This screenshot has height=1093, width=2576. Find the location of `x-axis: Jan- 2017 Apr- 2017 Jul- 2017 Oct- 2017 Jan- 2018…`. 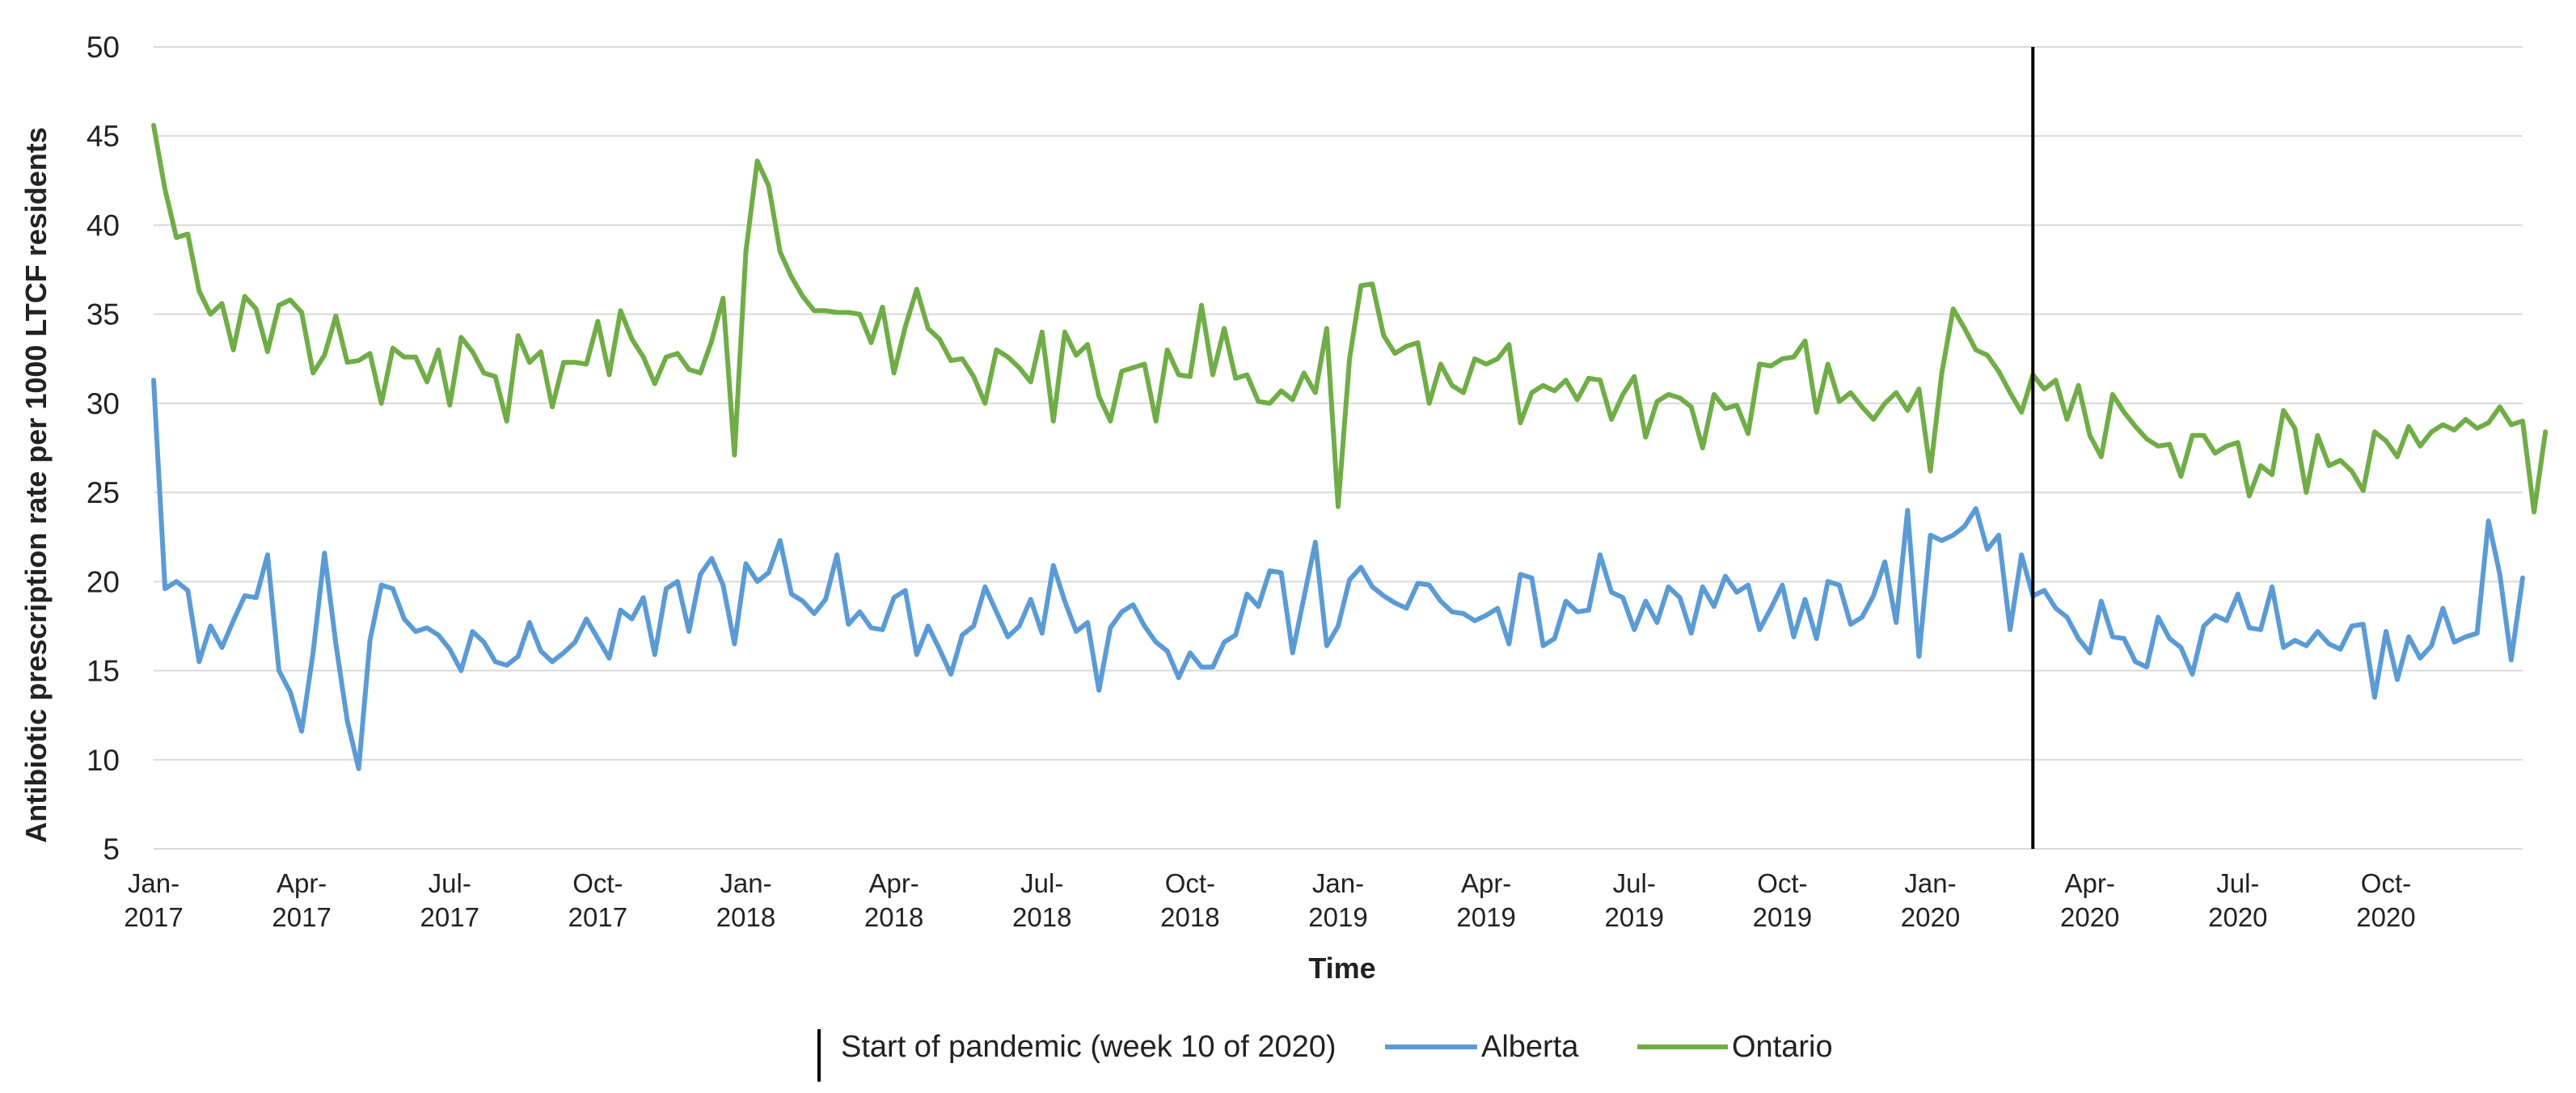

x-axis: Jan- 2017 Apr- 2017 Jul- 2017 Oct- 2017 Jan- 2018… is located at coordinates (1269, 900).